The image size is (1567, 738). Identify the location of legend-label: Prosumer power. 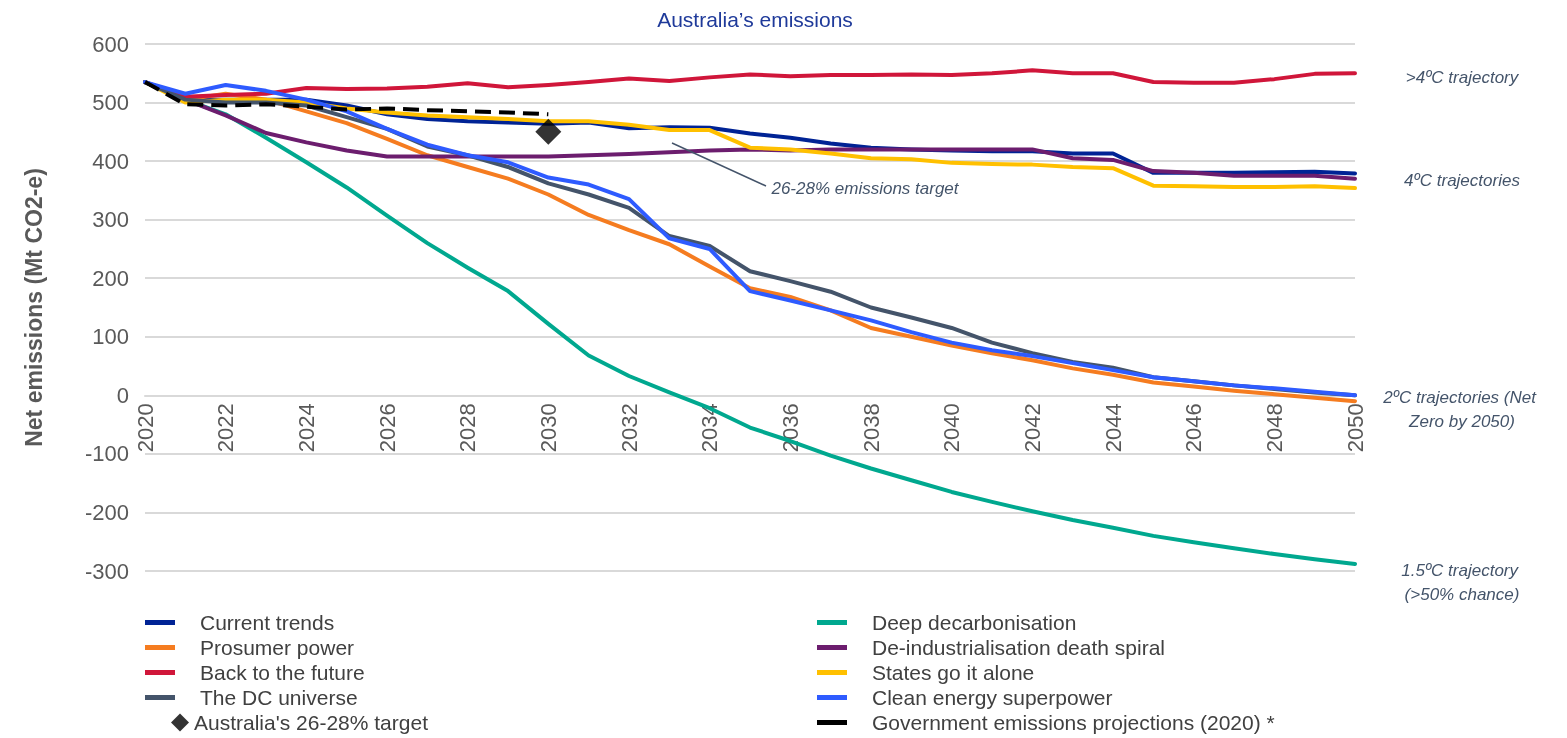
(277, 647).